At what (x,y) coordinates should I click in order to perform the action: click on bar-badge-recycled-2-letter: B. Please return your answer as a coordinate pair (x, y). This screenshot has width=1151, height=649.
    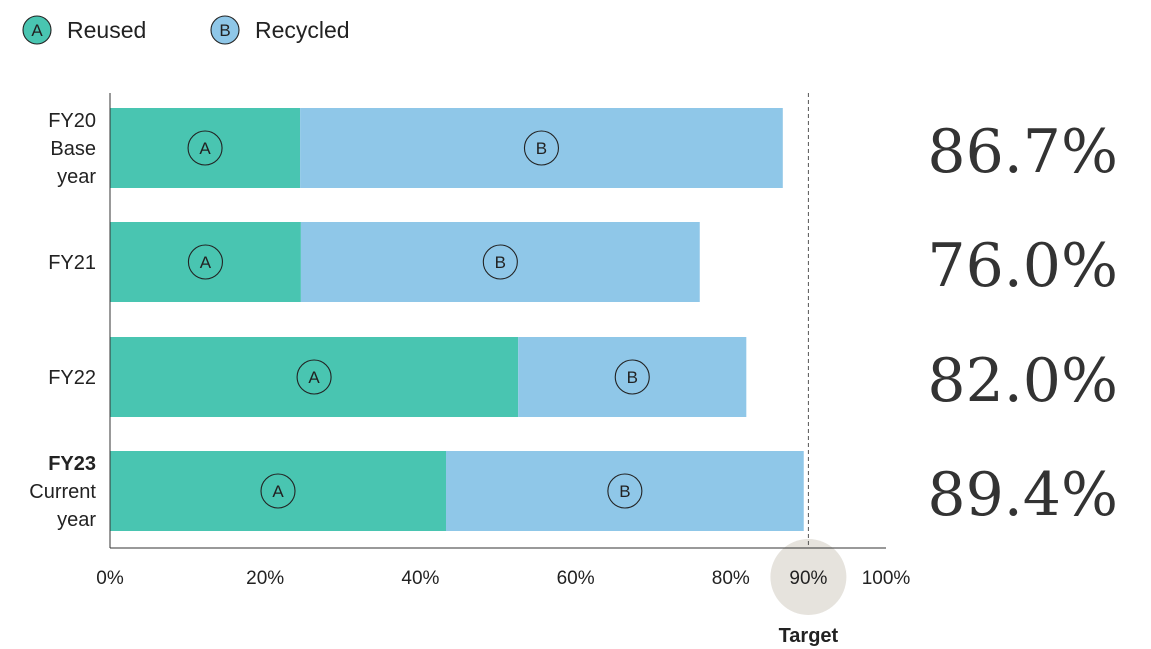
    Looking at the image, I should click on (632, 377).